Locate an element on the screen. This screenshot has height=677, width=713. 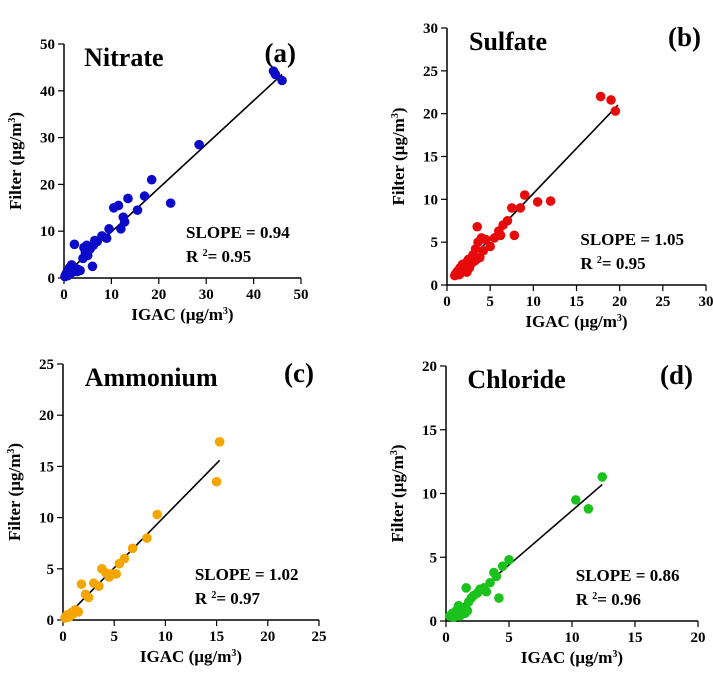
y-tick-label: 30 is located at coordinates (430, 29).